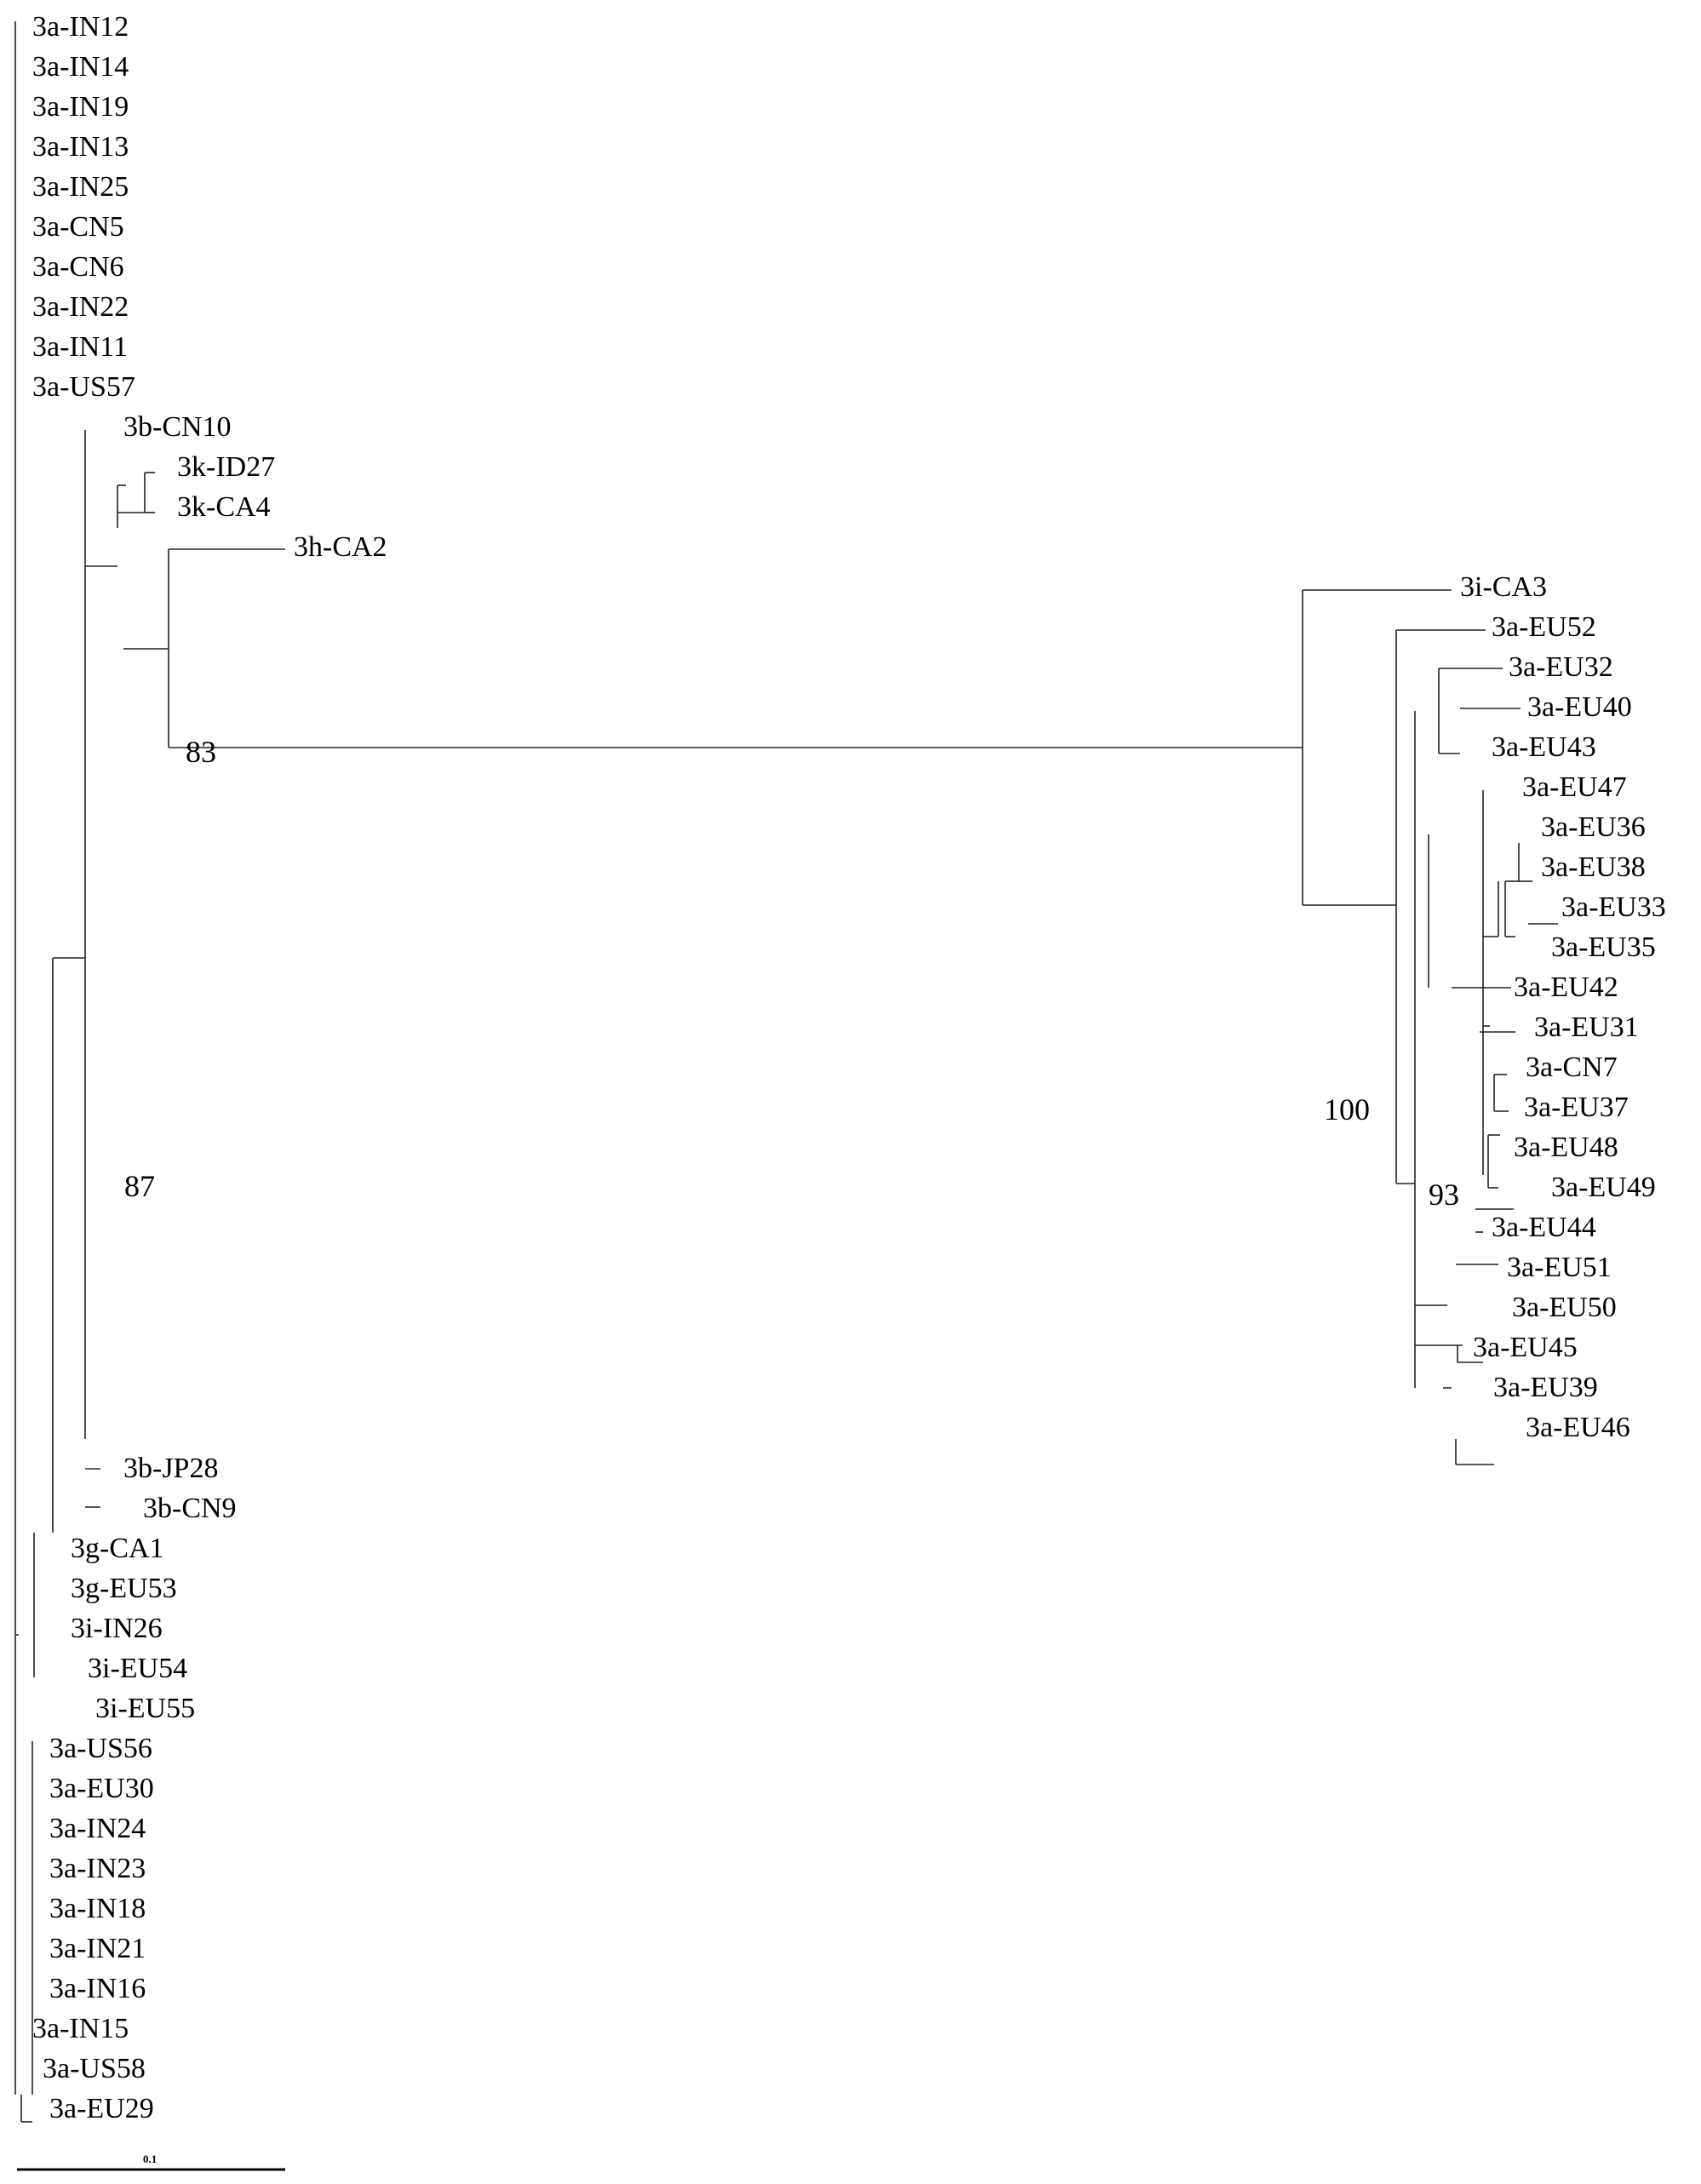 This screenshot has height=2184, width=1701. Describe the element at coordinates (101, 2109) in the screenshot. I see `taxon-label: 3a-EU29` at that location.